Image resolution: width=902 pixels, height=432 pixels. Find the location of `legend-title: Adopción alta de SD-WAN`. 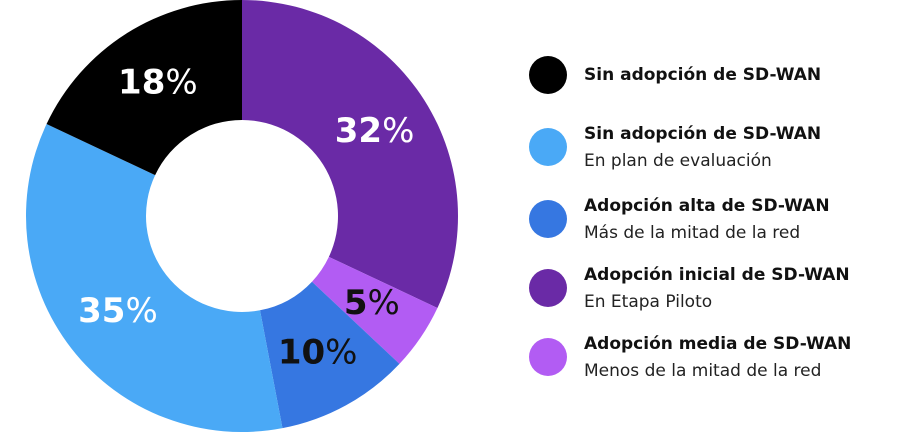

legend-title: Adopción alta de SD-WAN is located at coordinates (707, 206).